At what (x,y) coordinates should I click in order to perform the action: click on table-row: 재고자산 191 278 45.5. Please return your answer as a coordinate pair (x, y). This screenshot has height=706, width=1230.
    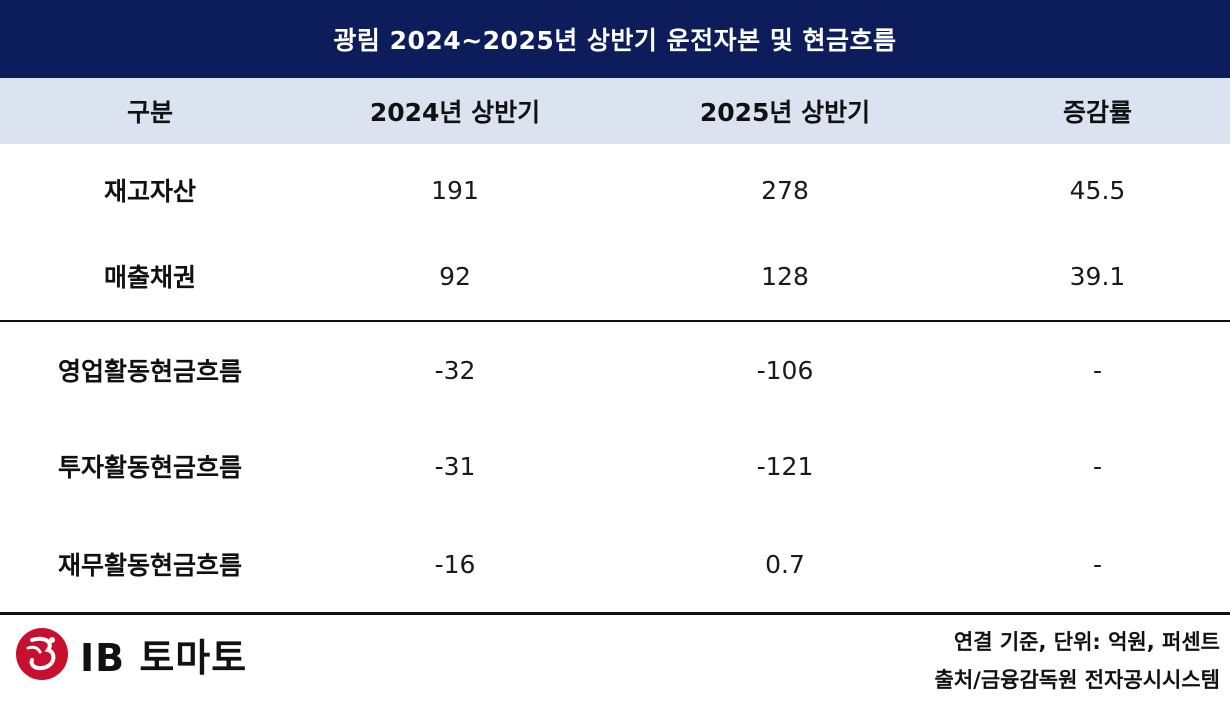
    Looking at the image, I should click on (615, 190).